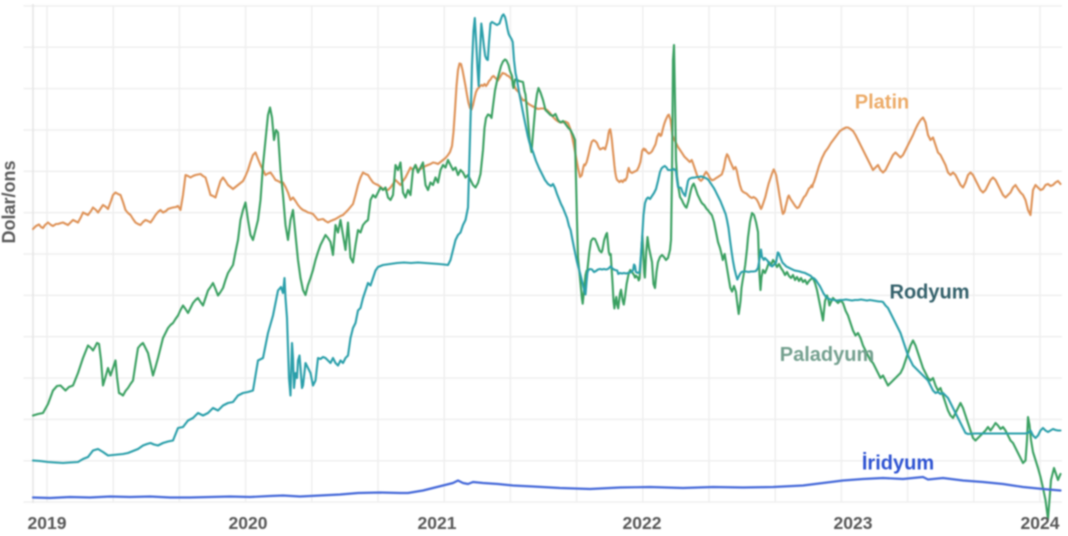 Image resolution: width=1068 pixels, height=536 pixels. What do you see at coordinates (642, 523) in the screenshot?
I see `svg-text: 2022` at bounding box center [642, 523].